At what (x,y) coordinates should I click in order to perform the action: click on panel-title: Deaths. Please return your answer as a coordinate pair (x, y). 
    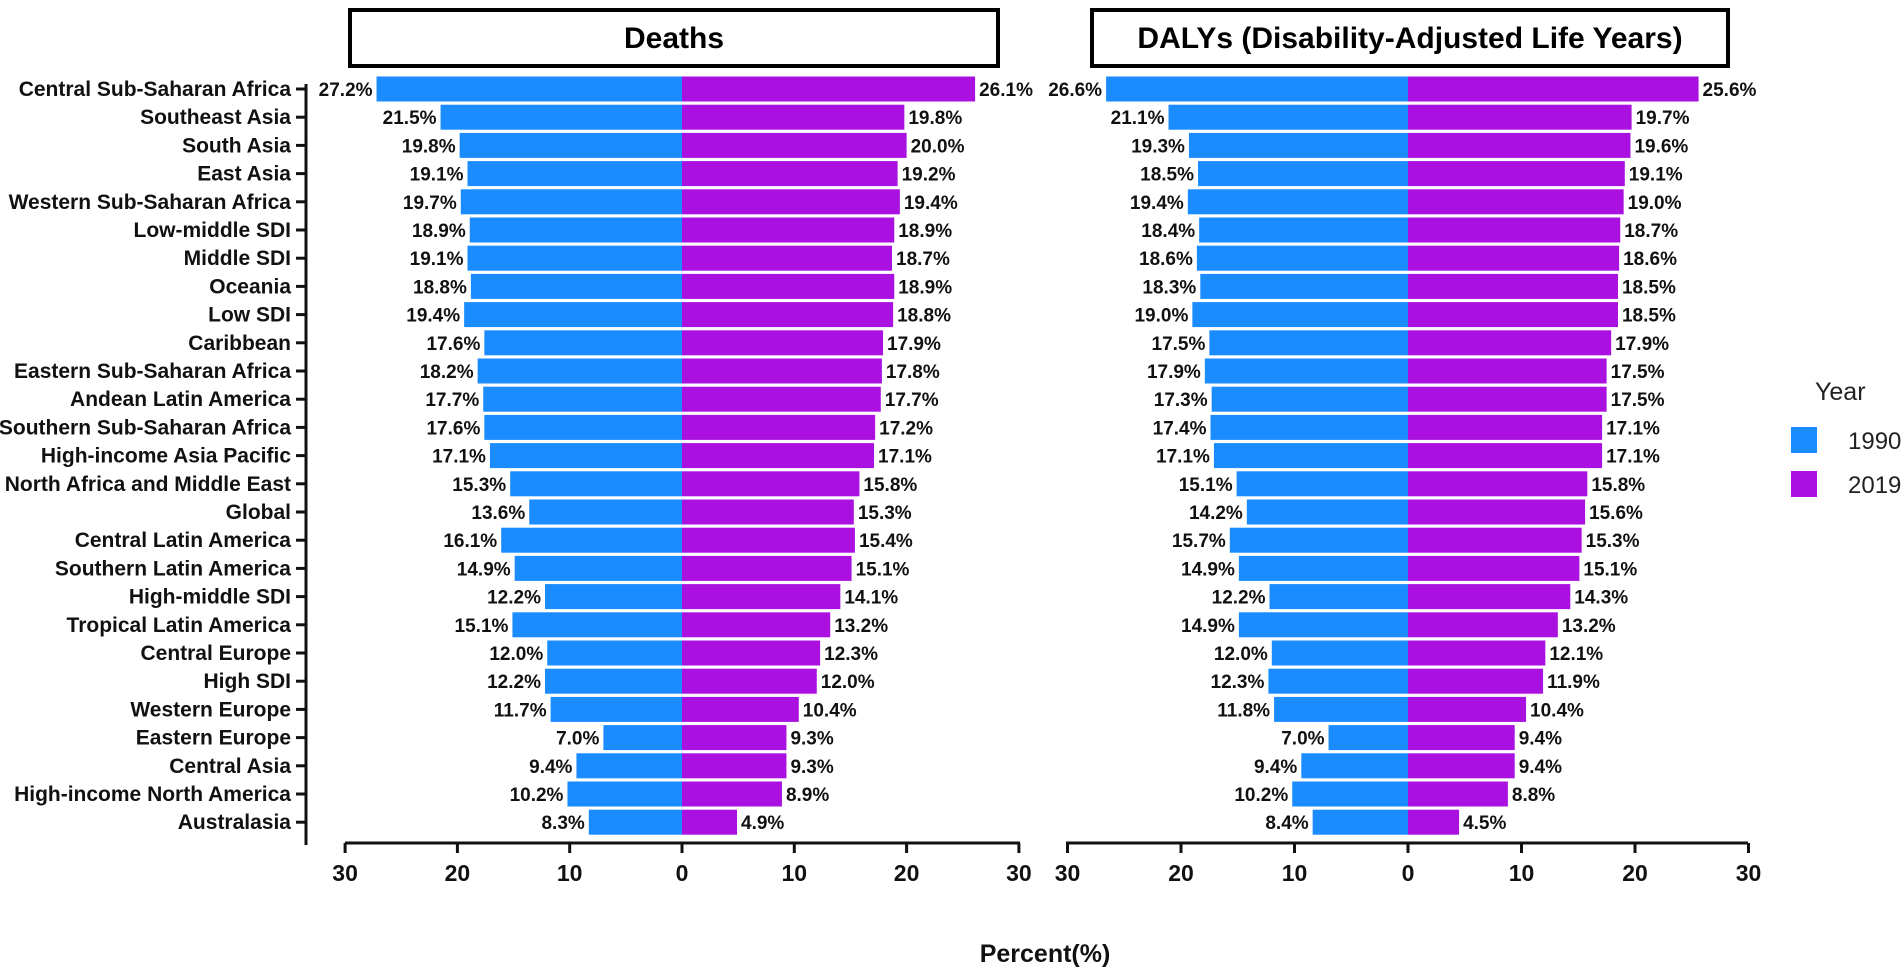
    Looking at the image, I should click on (674, 38).